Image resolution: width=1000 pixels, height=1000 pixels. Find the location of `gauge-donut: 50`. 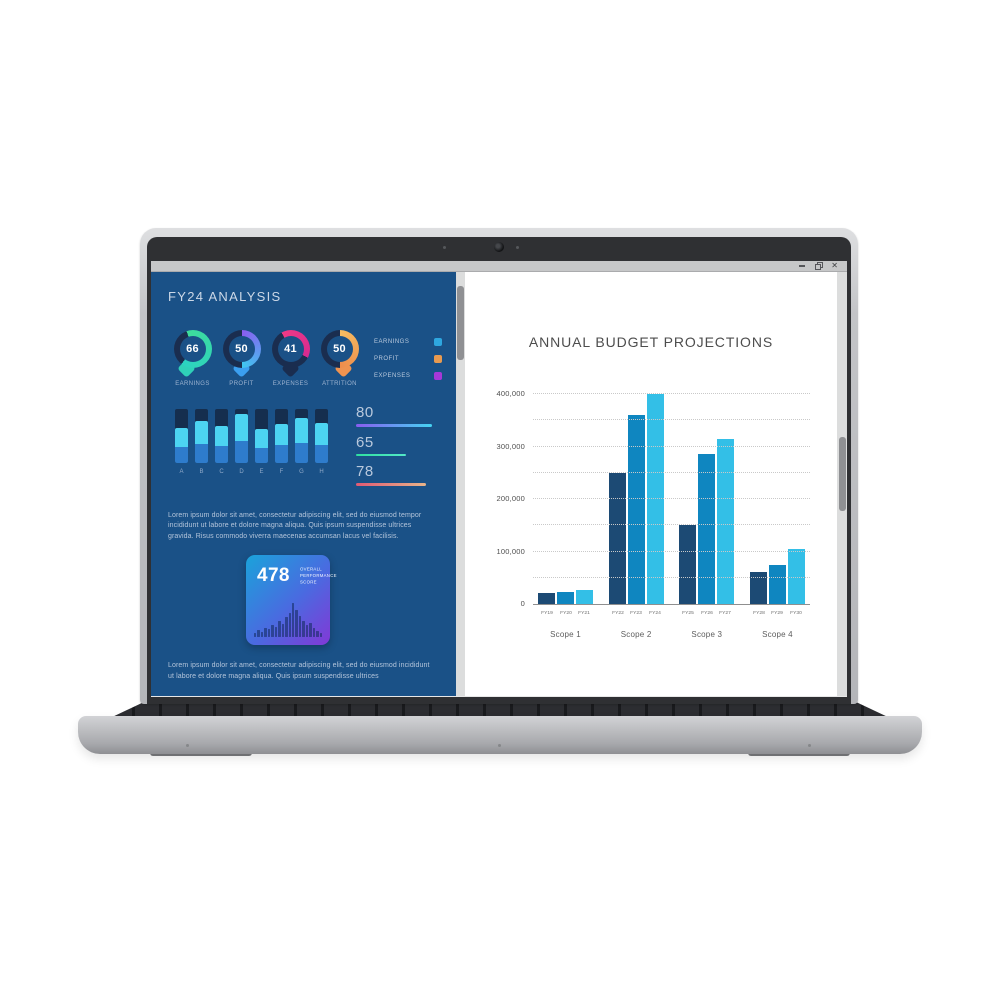

gauge-donut: 50 is located at coordinates (241, 354).